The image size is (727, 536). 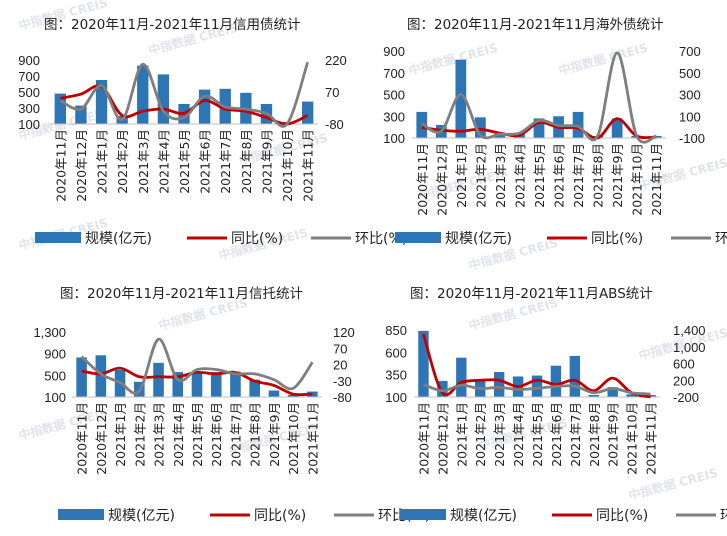 I want to click on y-left-tick-label: 300, so click(x=29, y=108).